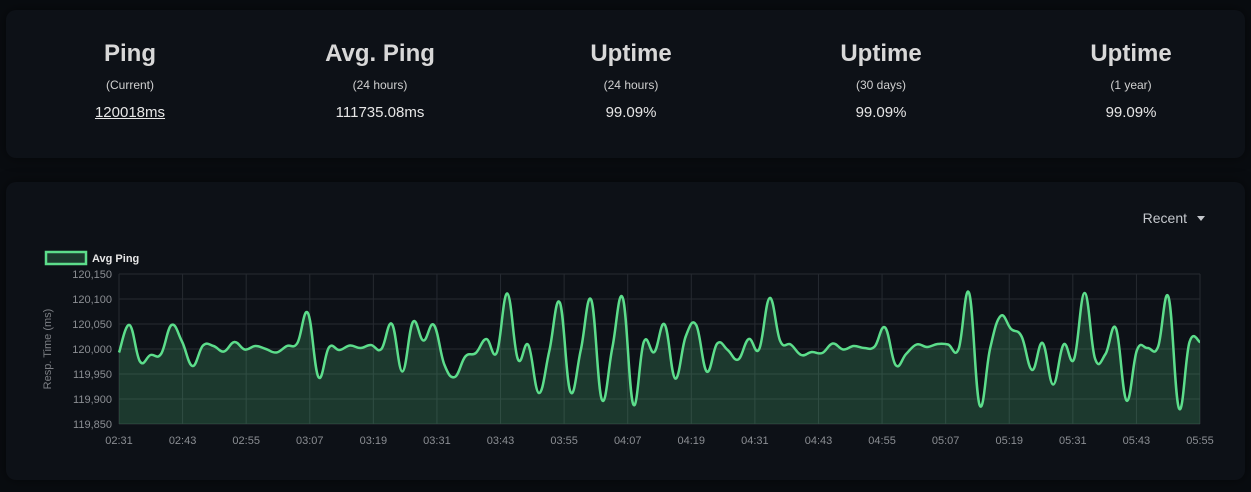 Image resolution: width=1251 pixels, height=492 pixels. I want to click on x-tick-label: 04:07, so click(628, 441).